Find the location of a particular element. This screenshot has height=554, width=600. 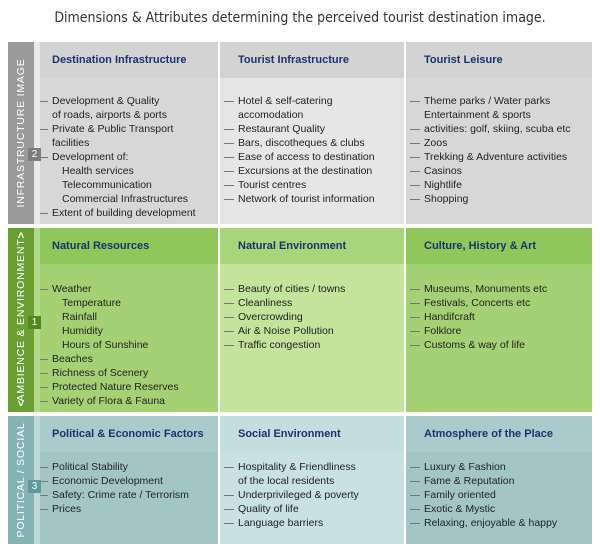

column-header: Tourist Leisure is located at coordinates (499, 60).